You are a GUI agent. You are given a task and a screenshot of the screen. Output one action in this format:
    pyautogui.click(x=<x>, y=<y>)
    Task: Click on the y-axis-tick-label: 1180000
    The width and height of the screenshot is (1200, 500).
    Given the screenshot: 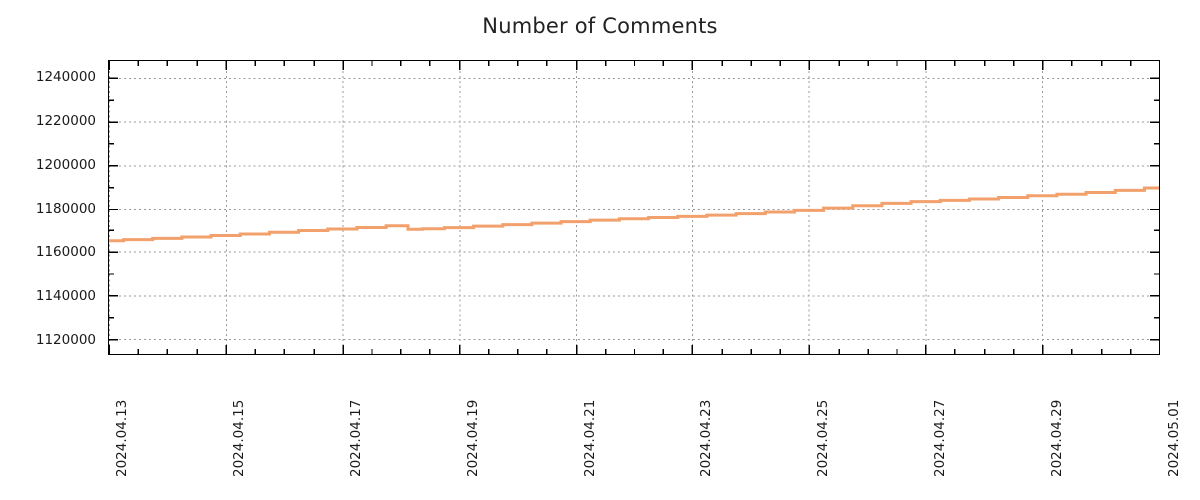 What is the action you would take?
    pyautogui.click(x=65, y=208)
    